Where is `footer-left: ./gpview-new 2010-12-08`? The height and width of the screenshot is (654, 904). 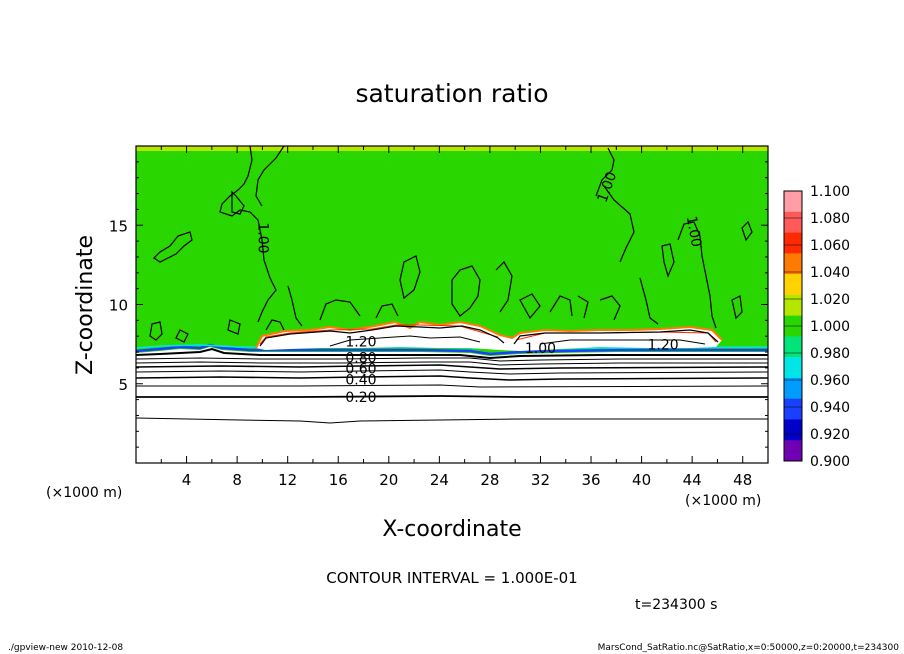 footer-left: ./gpview-new 2010-12-08 is located at coordinates (65, 648).